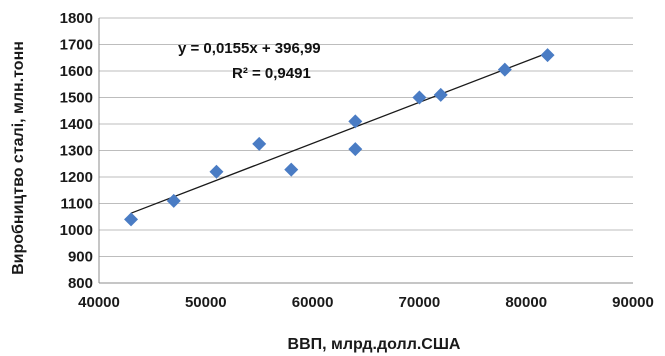  What do you see at coordinates (80, 257) in the screenshot?
I see `y-tick-label: 900` at bounding box center [80, 257].